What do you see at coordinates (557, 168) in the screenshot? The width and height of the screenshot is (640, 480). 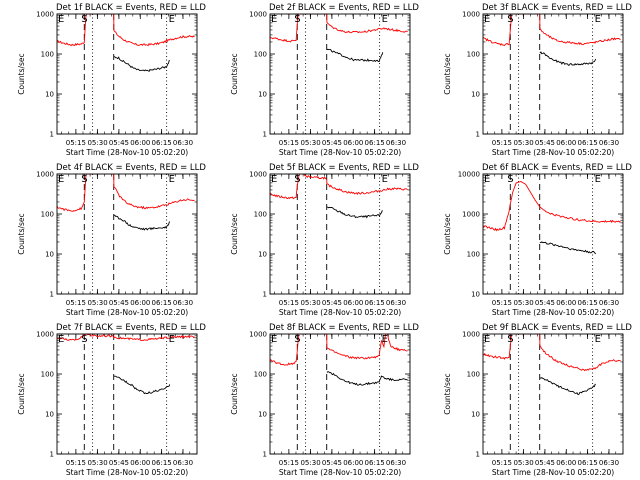 I see `panel-title: Det 6f BLACK = Events, RED = LLD` at bounding box center [557, 168].